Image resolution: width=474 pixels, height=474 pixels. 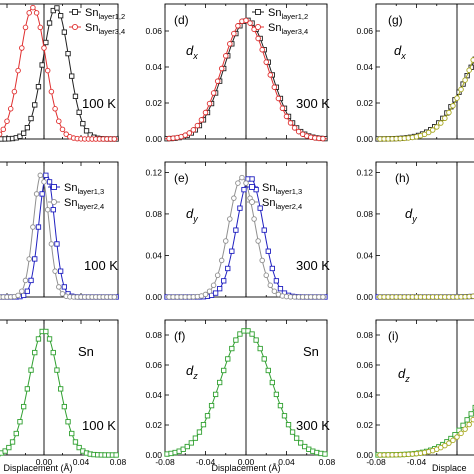 What do you see at coordinates (364, 425) in the screenshot?
I see `y-tick-label: 0.02` at bounding box center [364, 425].